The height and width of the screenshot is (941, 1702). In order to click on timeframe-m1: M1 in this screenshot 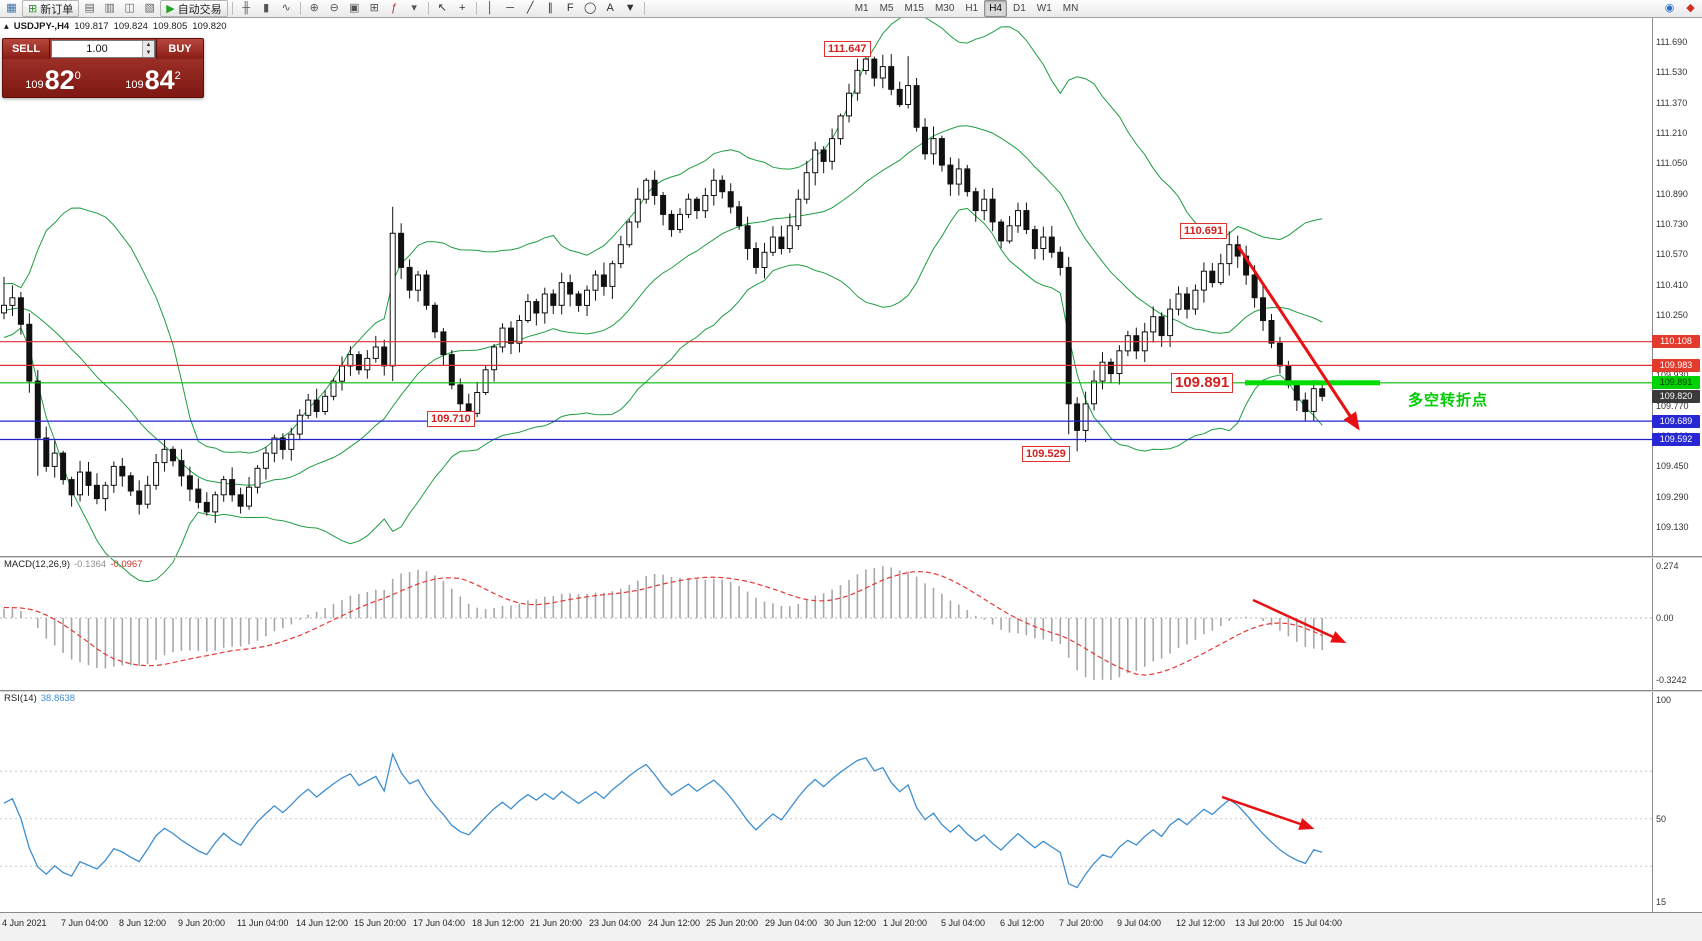, I will do `click(861, 8)`.